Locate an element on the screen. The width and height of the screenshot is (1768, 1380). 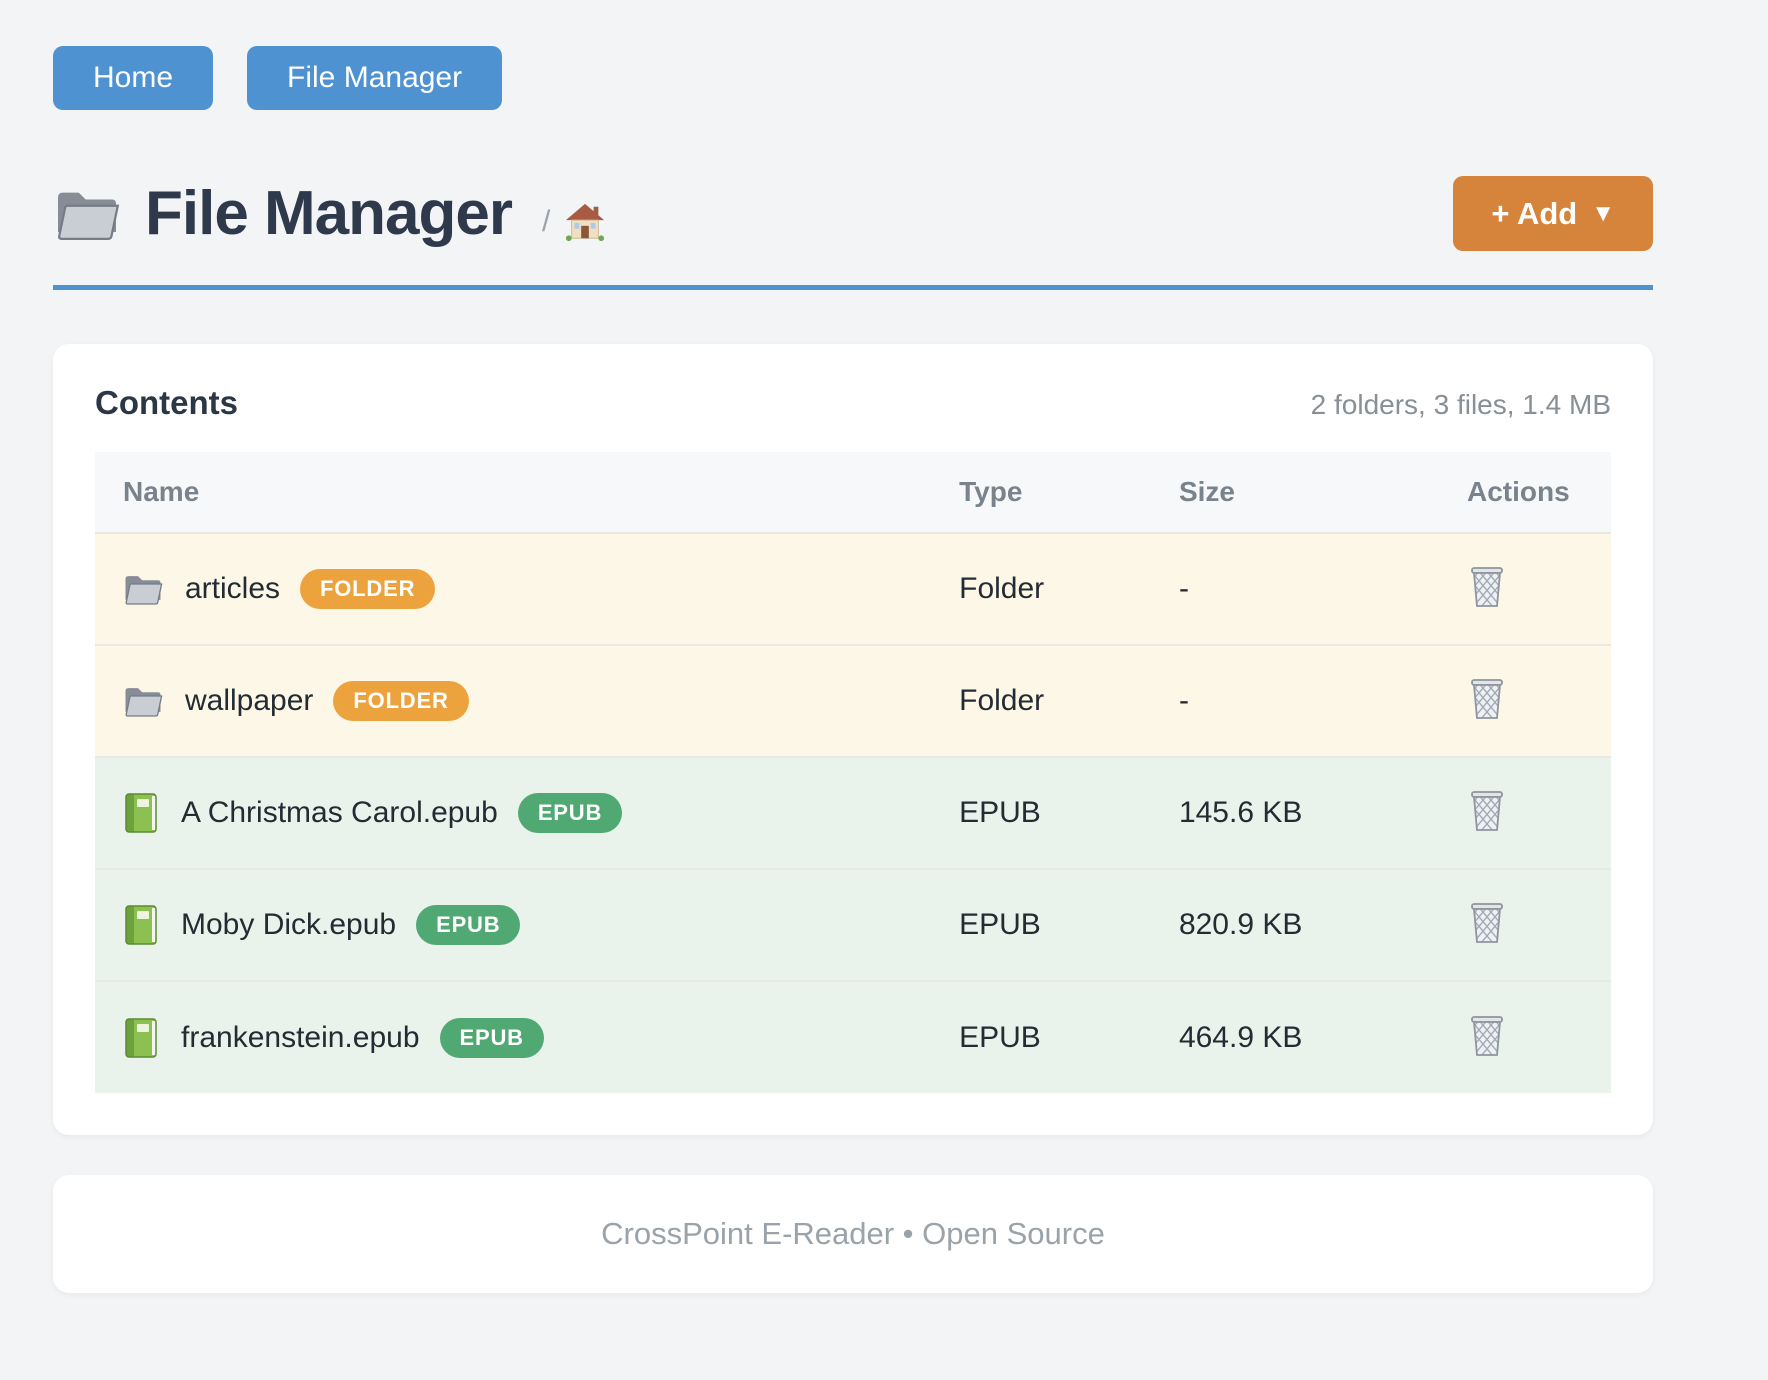
top-nav: Home File Manager is located at coordinates (853, 55).